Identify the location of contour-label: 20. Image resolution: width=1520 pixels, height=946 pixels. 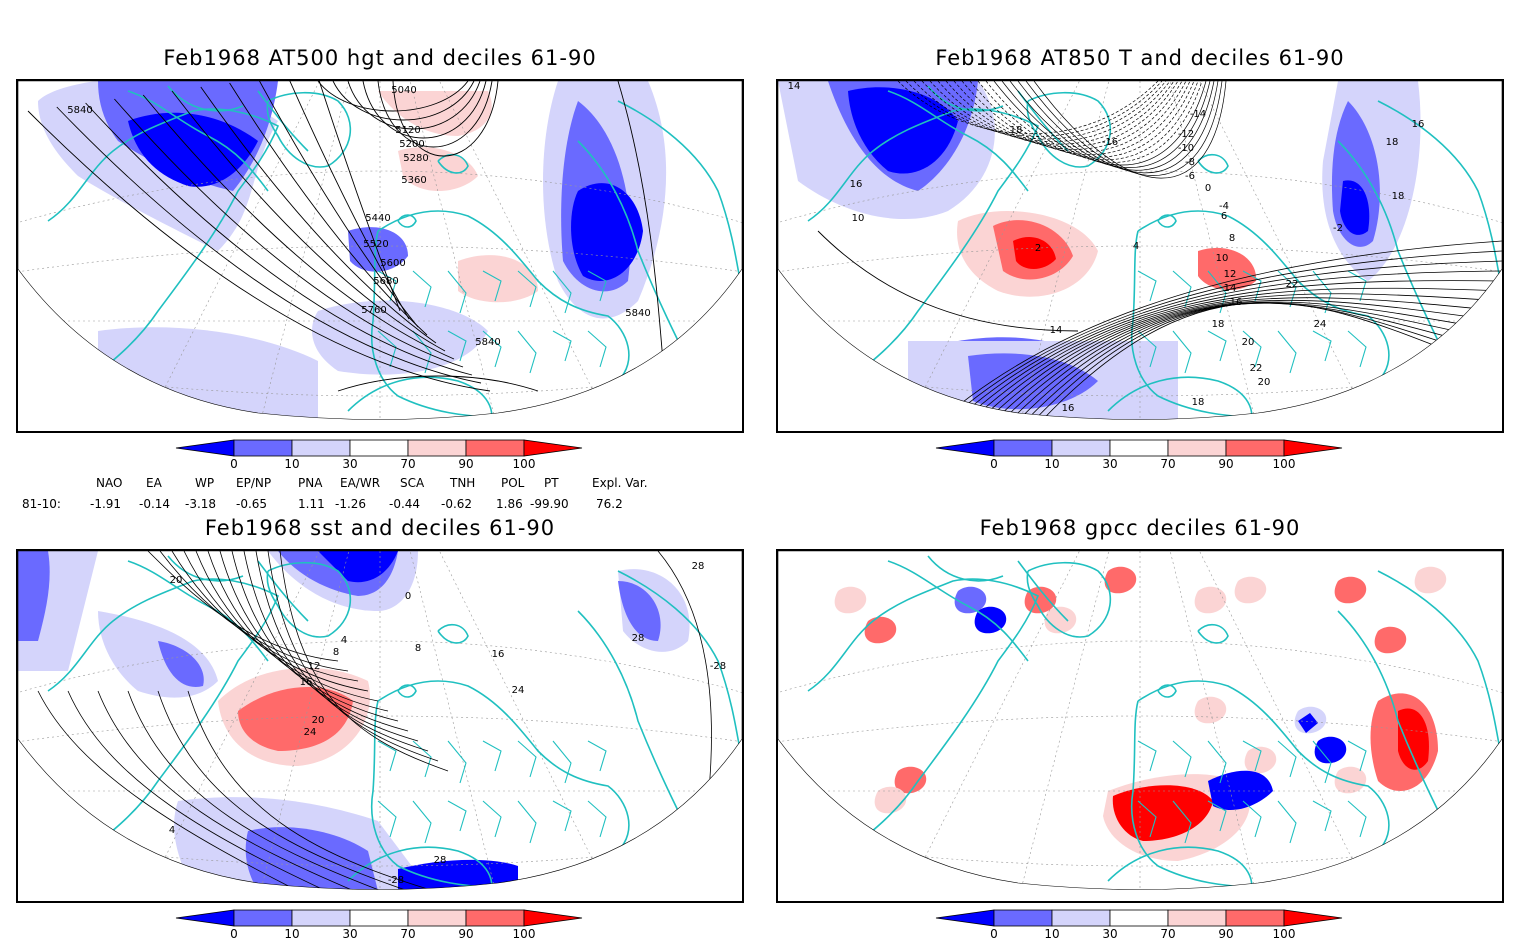
(318, 720).